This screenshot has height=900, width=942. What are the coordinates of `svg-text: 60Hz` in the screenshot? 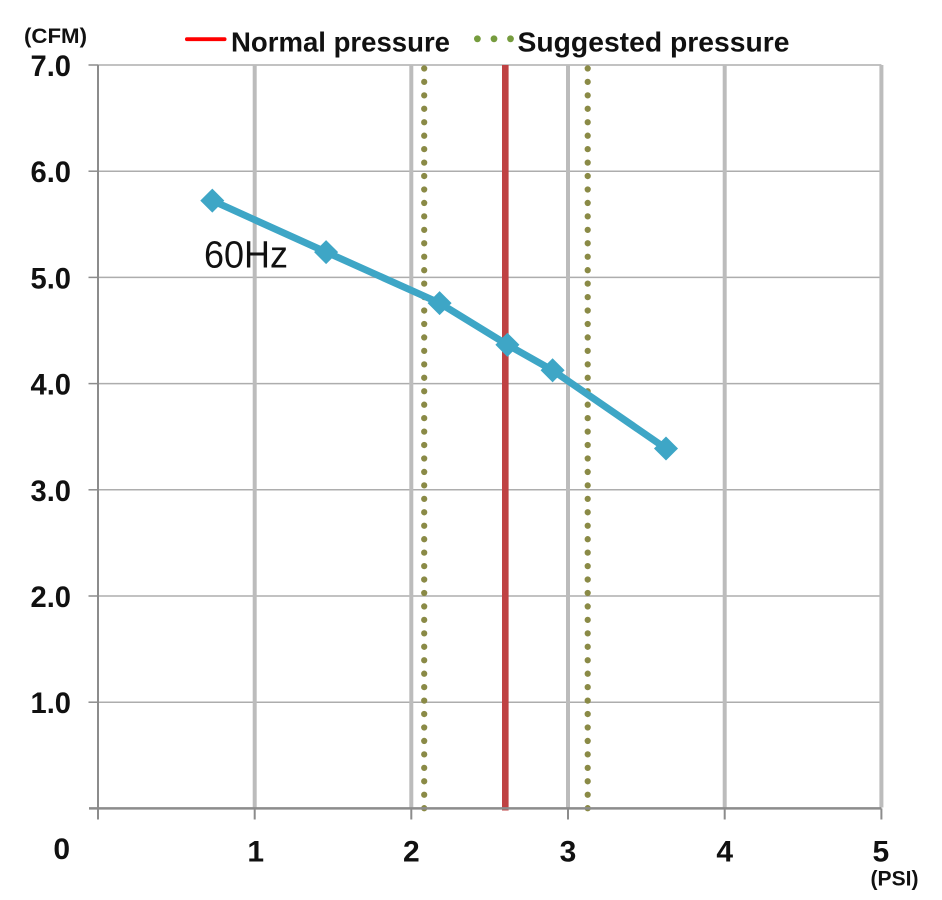 It's located at (246, 256).